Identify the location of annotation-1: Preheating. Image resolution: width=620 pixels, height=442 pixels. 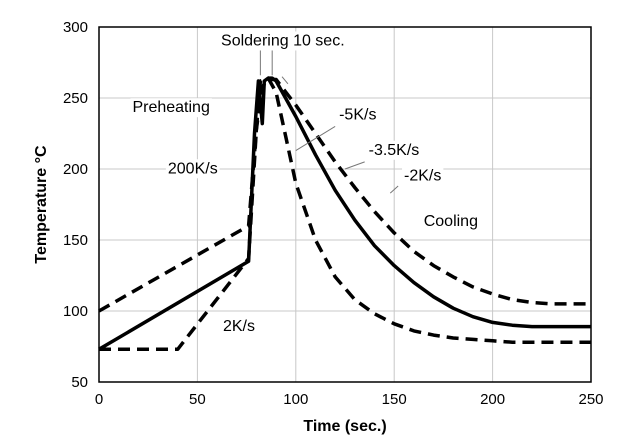
(171, 108).